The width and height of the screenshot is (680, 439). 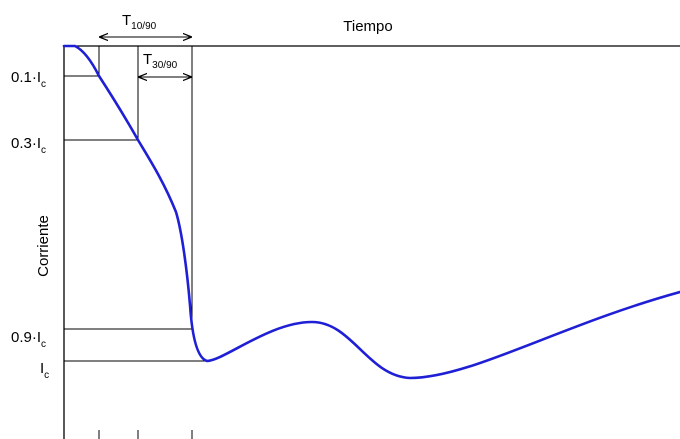 I want to click on y-axis-title: Corriente, so click(x=43, y=246).